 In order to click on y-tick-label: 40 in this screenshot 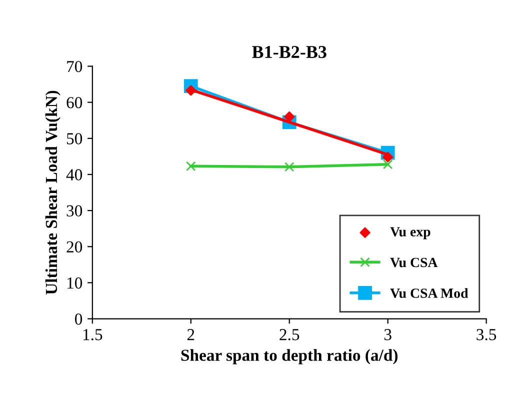, I will do `click(74, 174)`.